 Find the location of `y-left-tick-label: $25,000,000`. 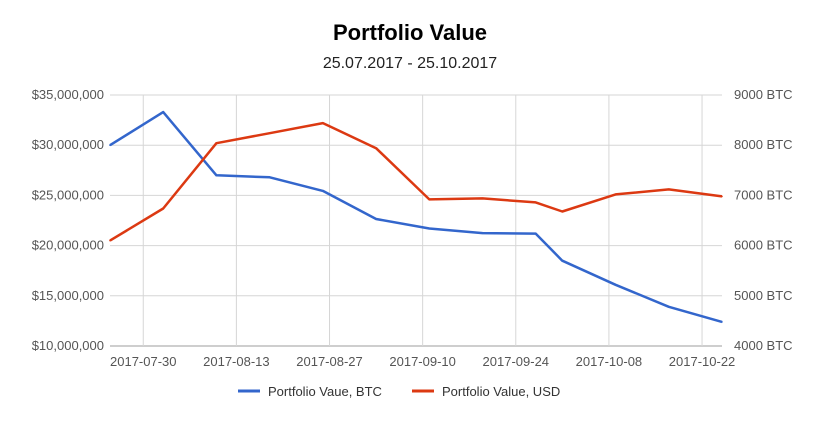

y-left-tick-label: $25,000,000 is located at coordinates (68, 194).